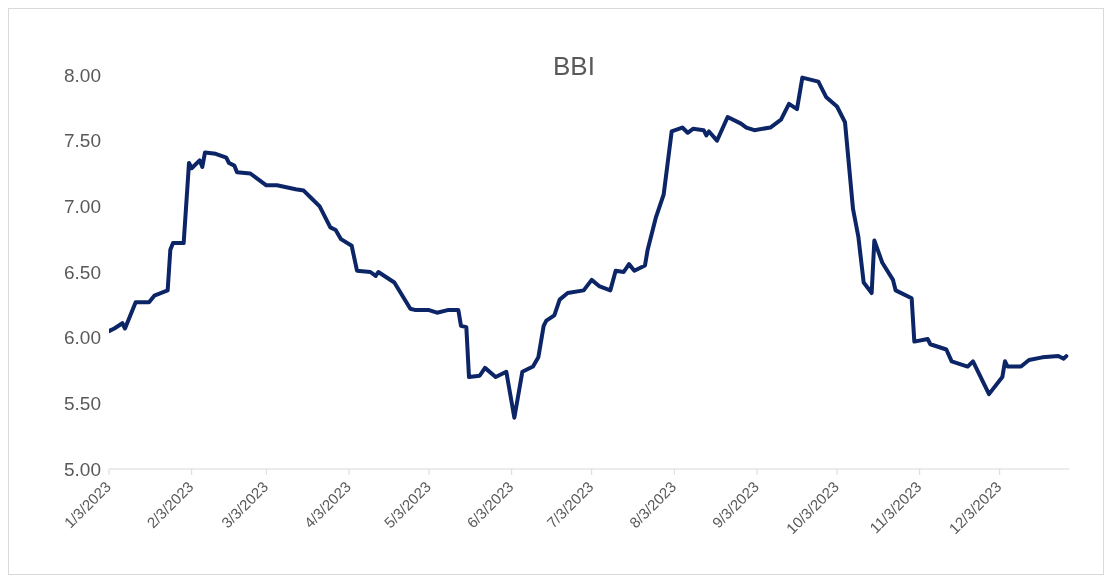  Describe the element at coordinates (82, 75) in the screenshot. I see `y-tick-label: 8.00` at that location.